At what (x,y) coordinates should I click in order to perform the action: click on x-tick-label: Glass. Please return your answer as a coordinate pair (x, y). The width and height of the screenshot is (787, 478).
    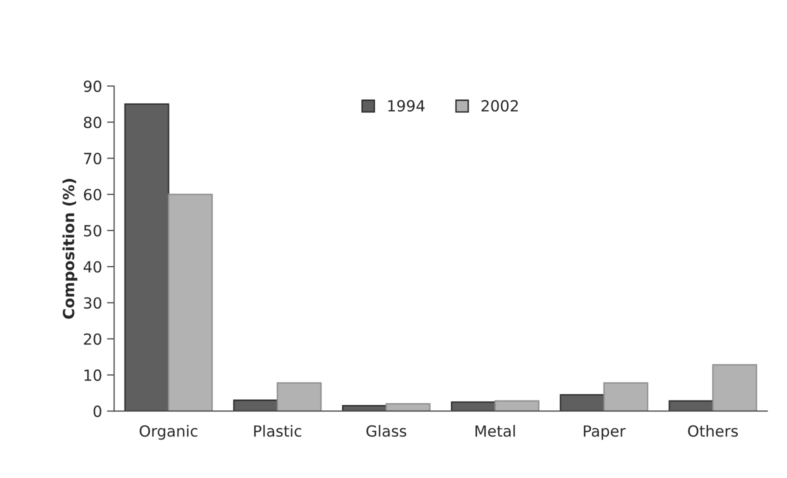
    Looking at the image, I should click on (386, 430).